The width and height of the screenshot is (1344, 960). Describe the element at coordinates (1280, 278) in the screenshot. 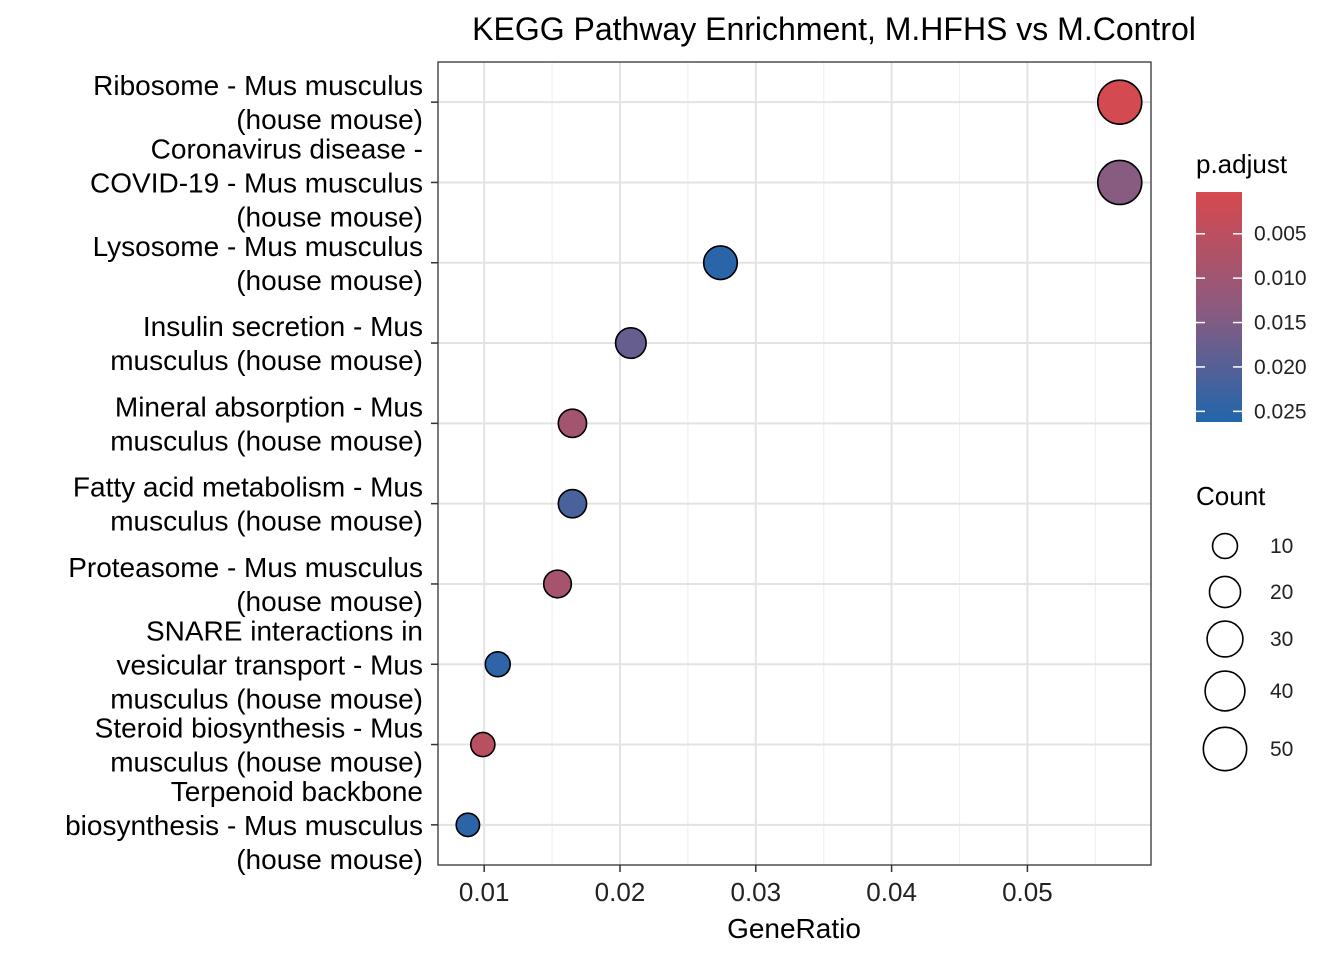

I see `padjust-legend-label: 0.010` at that location.